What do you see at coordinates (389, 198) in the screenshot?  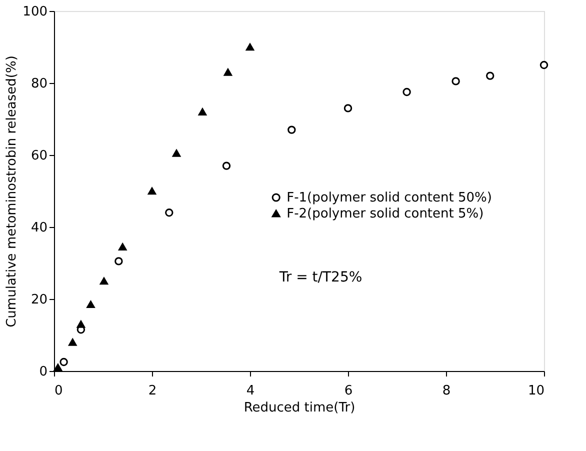 I see `legend-label: F-1(polymer solid content 50%)` at bounding box center [389, 198].